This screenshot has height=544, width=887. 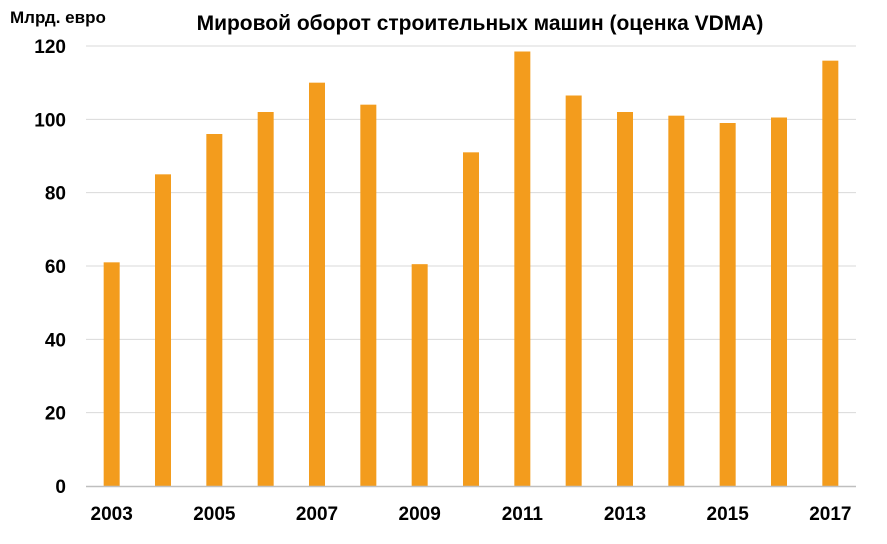 What do you see at coordinates (55, 414) in the screenshot?
I see `y-tick-label: 20` at bounding box center [55, 414].